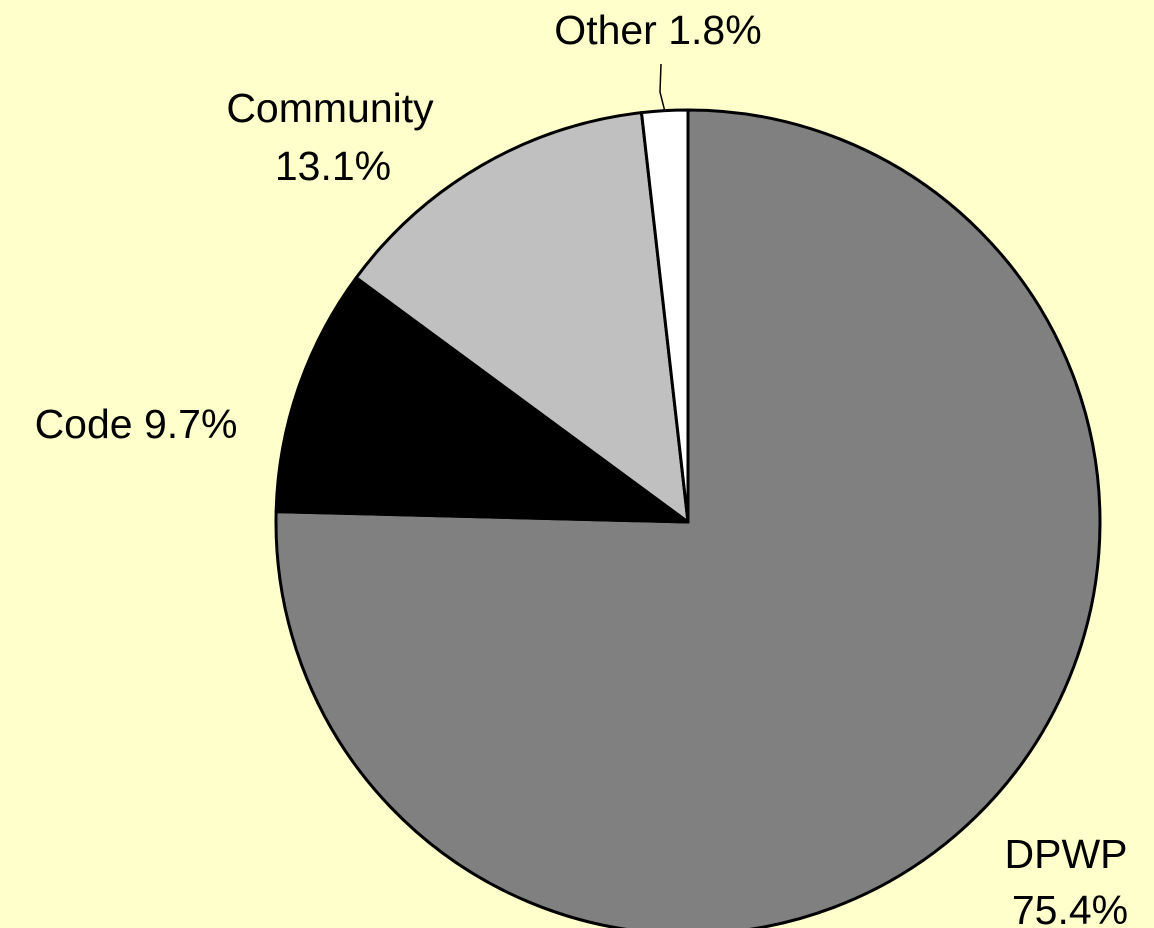  I want to click on pie-slice-community, so click(522, 317).